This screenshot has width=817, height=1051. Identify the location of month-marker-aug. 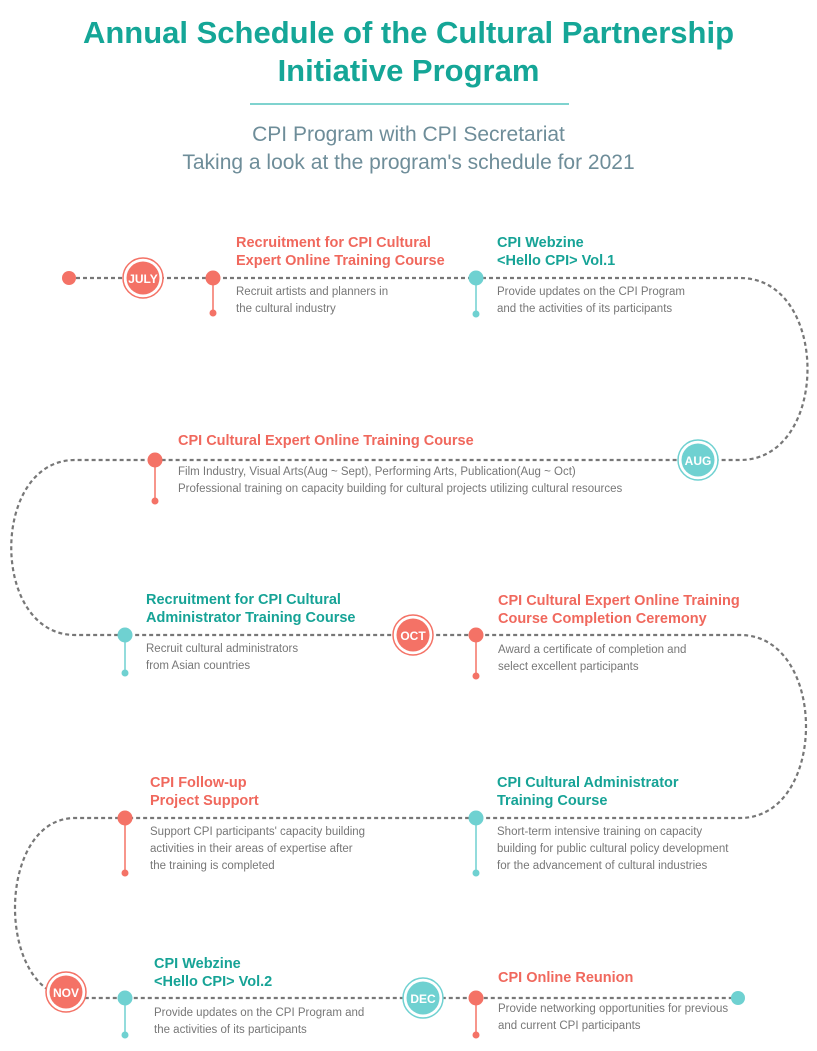
(698, 460).